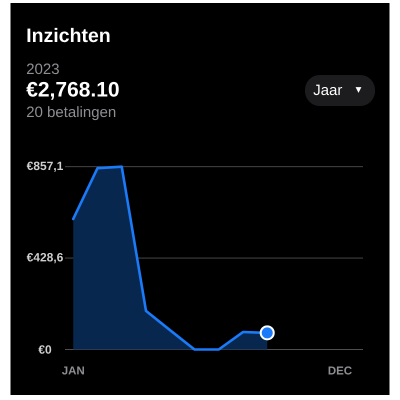  Describe the element at coordinates (42, 69) in the screenshot. I see `chart-subtitle: 2023` at that location.